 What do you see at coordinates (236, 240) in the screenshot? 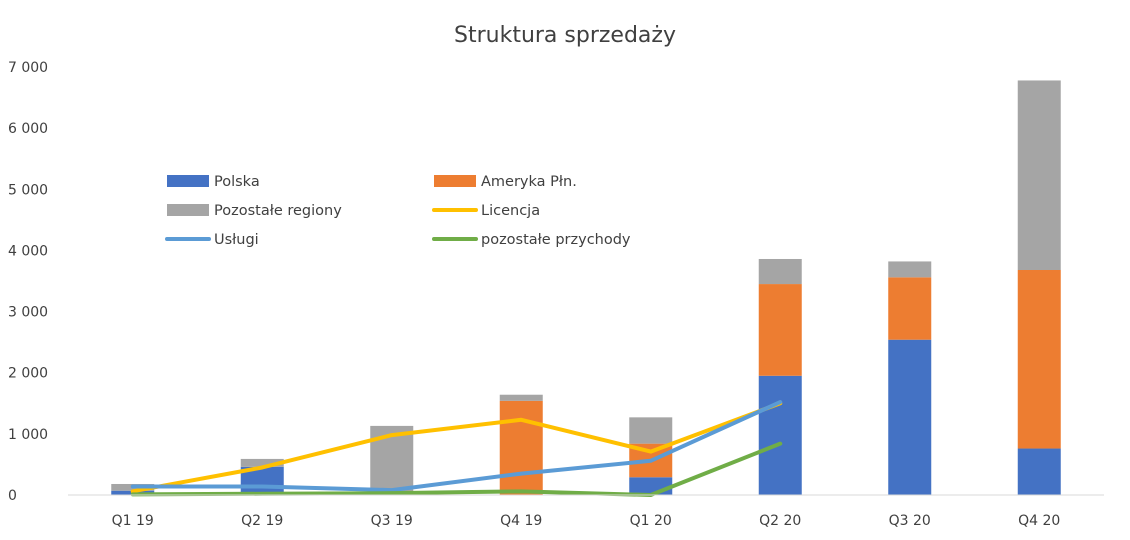
I see `legend-label: Usługi` at bounding box center [236, 240].